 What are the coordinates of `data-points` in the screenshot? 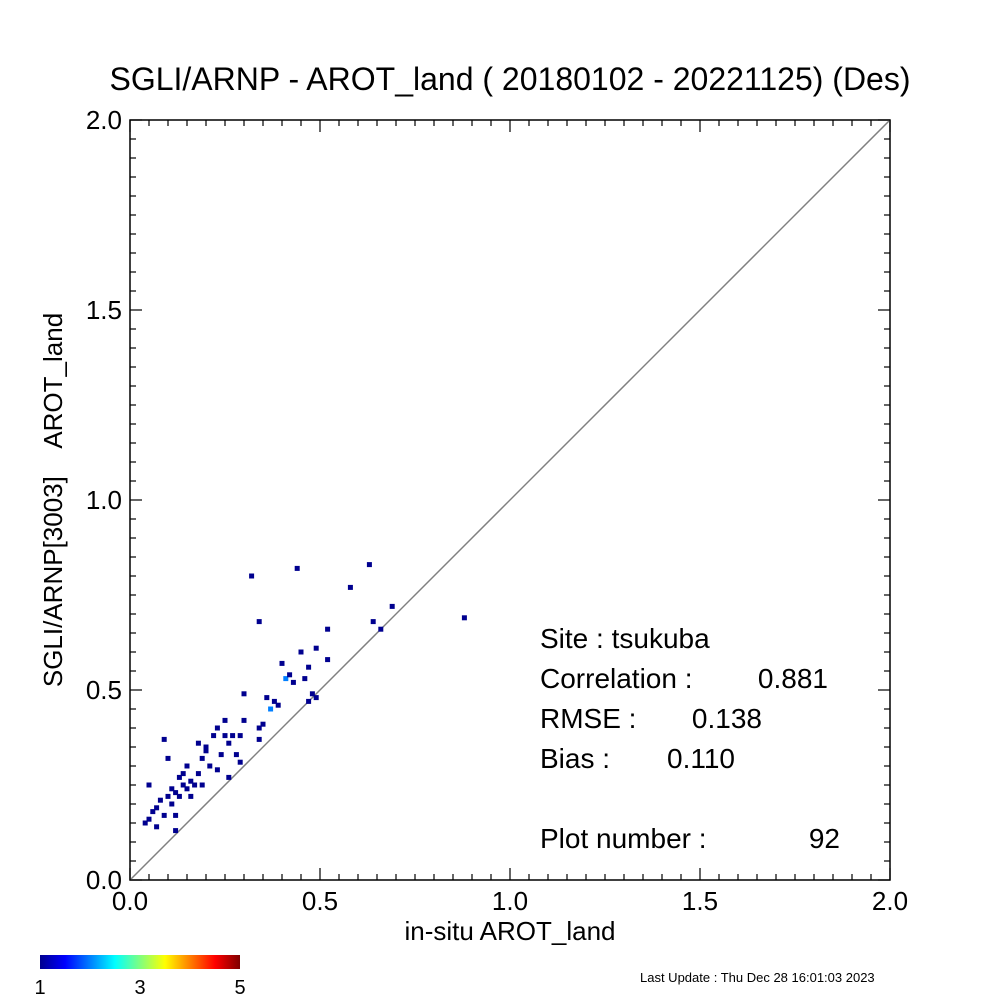 It's located at (304, 698).